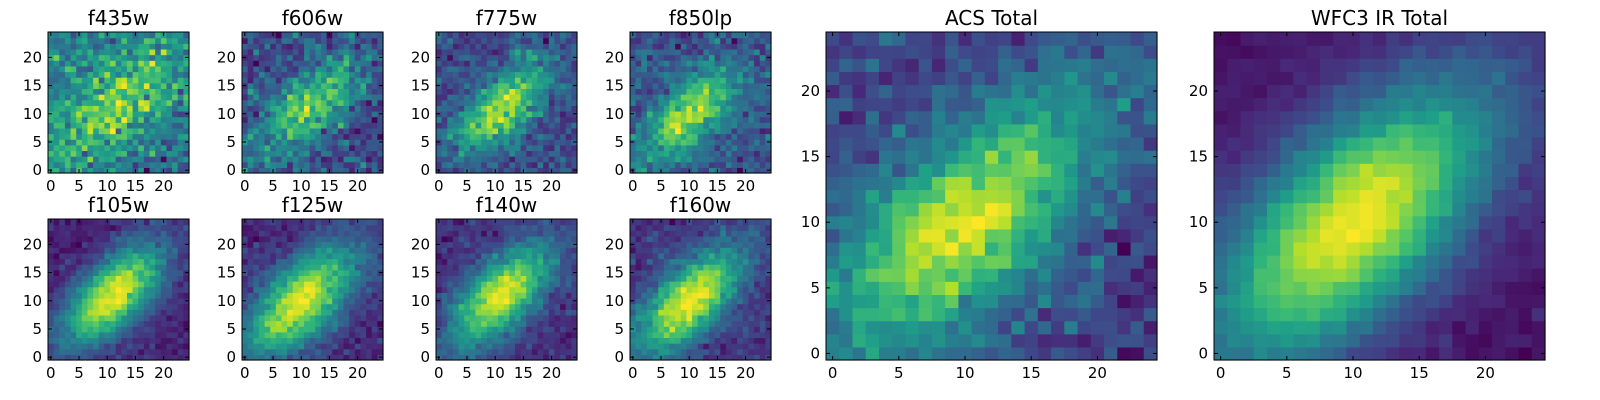  Describe the element at coordinates (51, 373) in the screenshot. I see `x-tick-label: 0` at that location.